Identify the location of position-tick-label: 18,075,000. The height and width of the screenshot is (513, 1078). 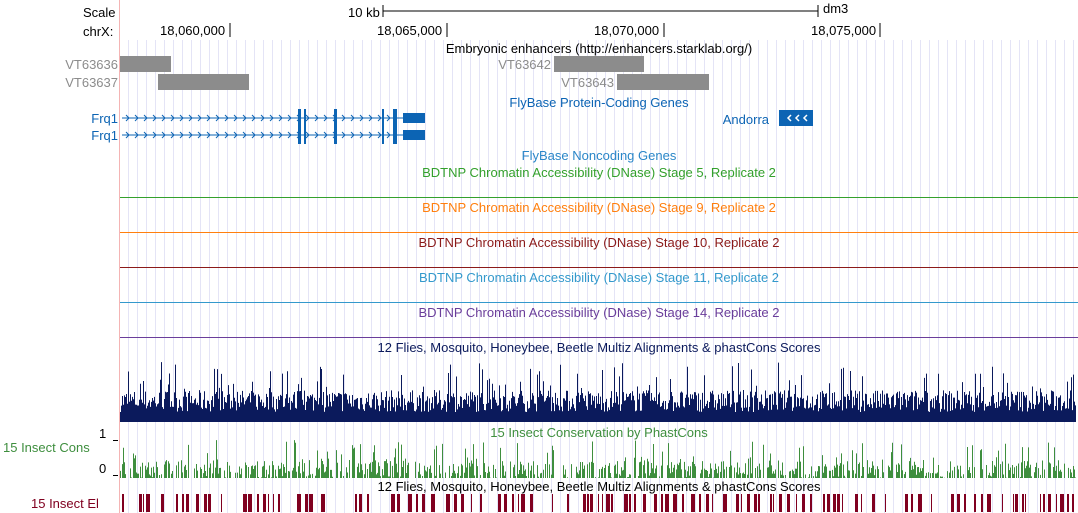
(844, 30).